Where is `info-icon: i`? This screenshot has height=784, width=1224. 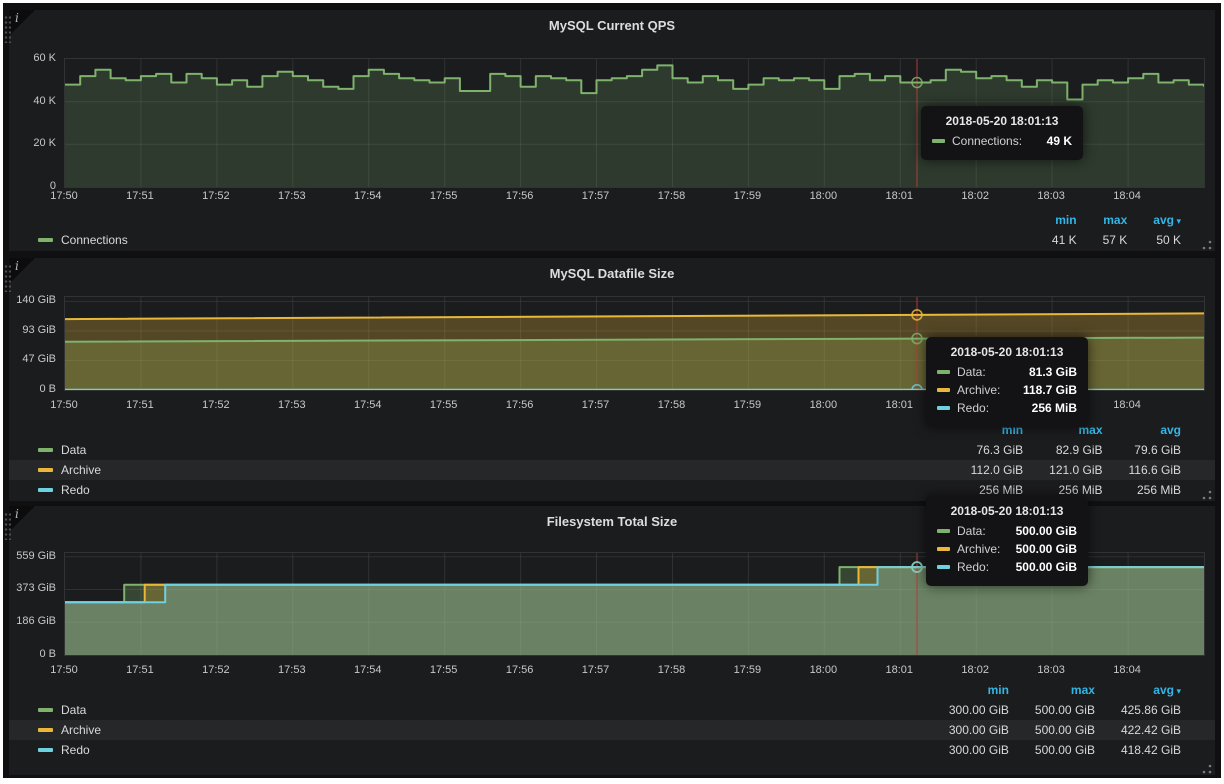
info-icon: i is located at coordinates (17, 514).